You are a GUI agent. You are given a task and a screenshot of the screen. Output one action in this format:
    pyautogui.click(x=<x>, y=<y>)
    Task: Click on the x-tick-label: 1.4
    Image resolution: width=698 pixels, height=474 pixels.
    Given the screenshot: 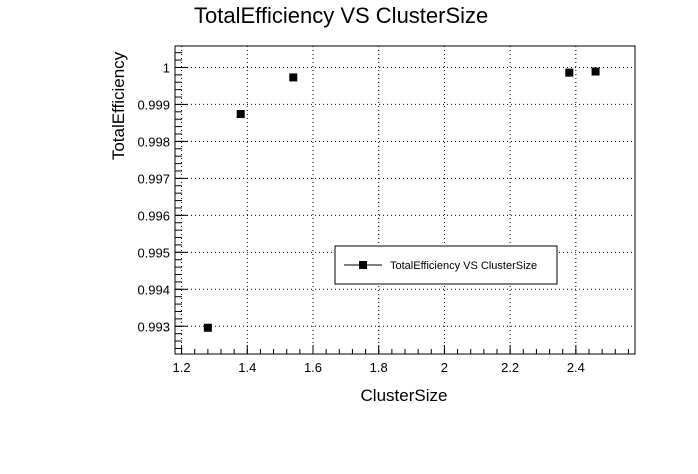 What is the action you would take?
    pyautogui.click(x=247, y=367)
    